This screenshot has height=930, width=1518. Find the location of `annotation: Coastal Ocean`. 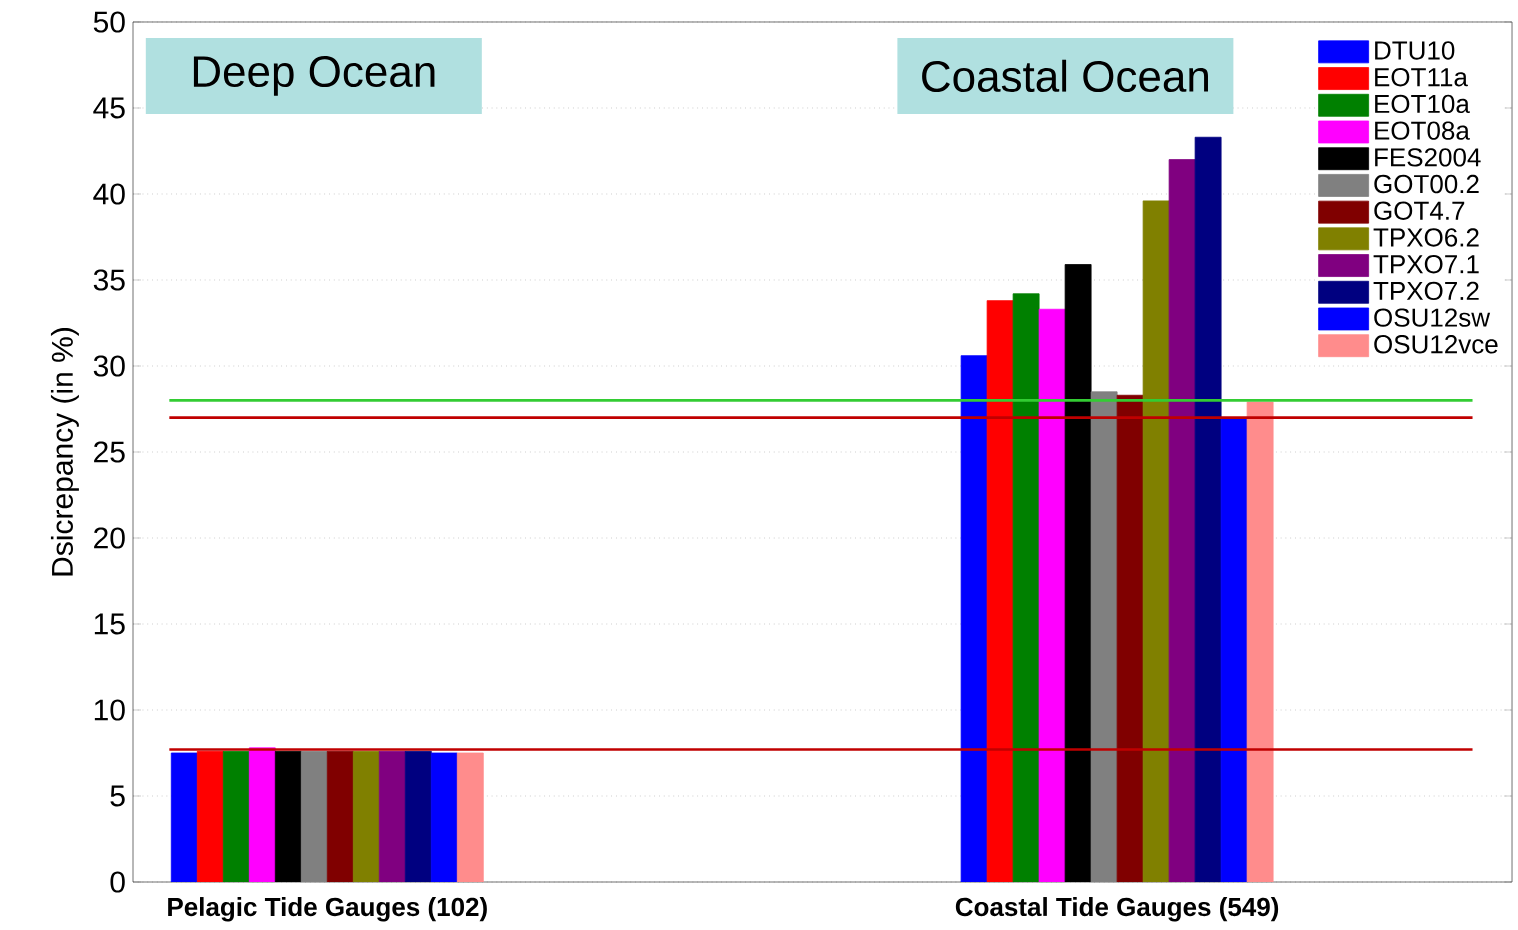

annotation: Coastal Ocean is located at coordinates (1065, 76).